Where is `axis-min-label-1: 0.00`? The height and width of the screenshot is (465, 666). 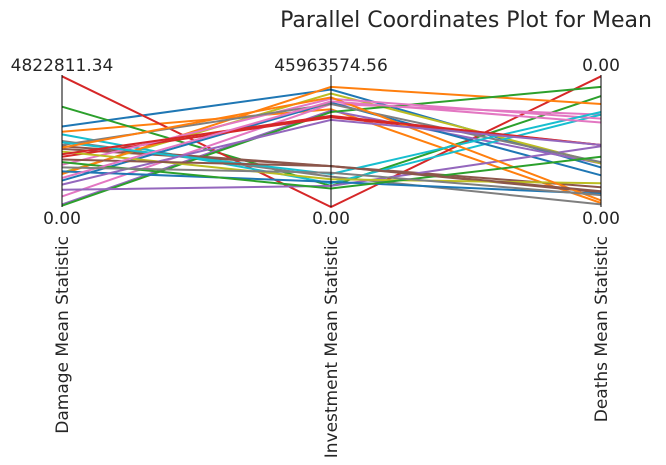 axis-min-label-1: 0.00 is located at coordinates (62, 219).